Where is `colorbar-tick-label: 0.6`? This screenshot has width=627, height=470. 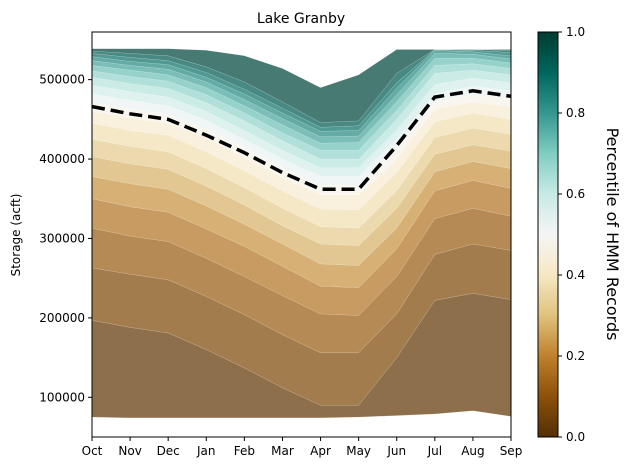 colorbar-tick-label: 0.6 is located at coordinates (575, 194).